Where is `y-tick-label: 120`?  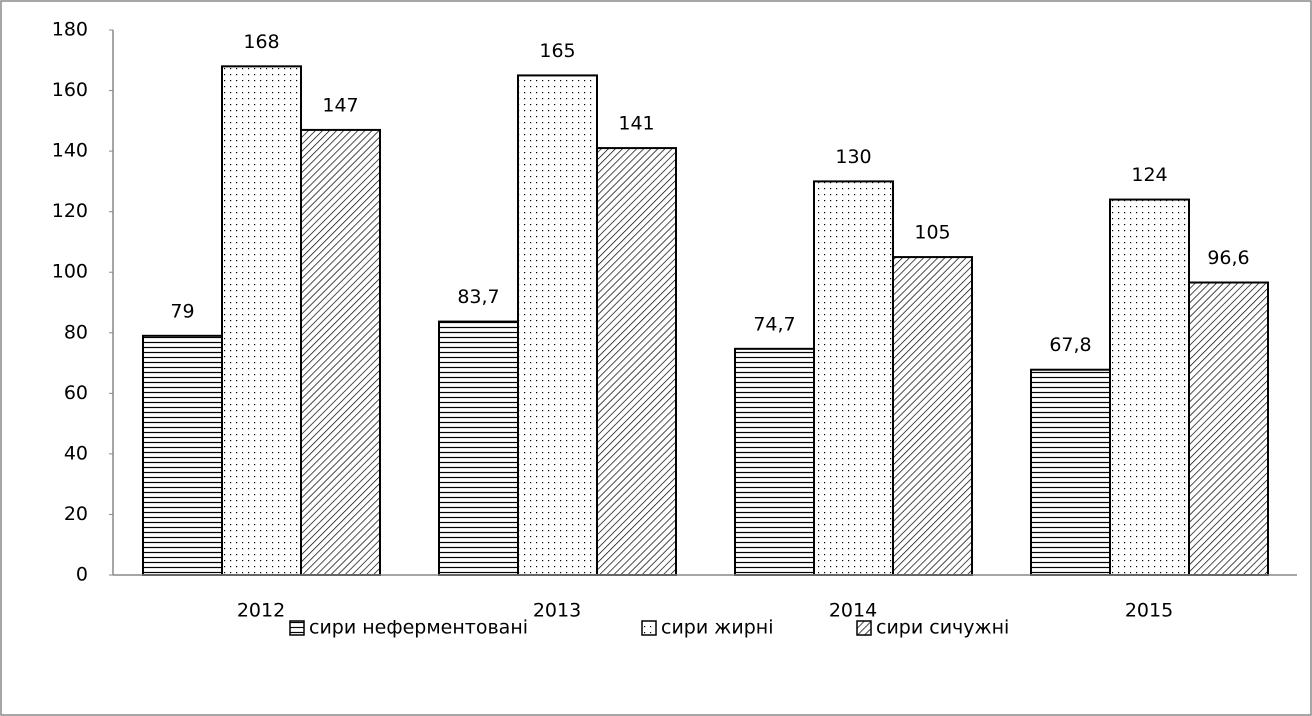 y-tick-label: 120 is located at coordinates (70, 211).